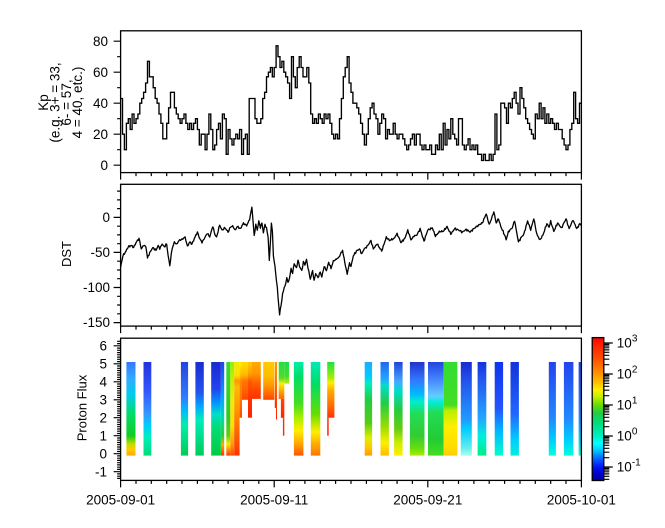 The image size is (665, 528). I want to click on svg-text: 60, so click(100, 72).